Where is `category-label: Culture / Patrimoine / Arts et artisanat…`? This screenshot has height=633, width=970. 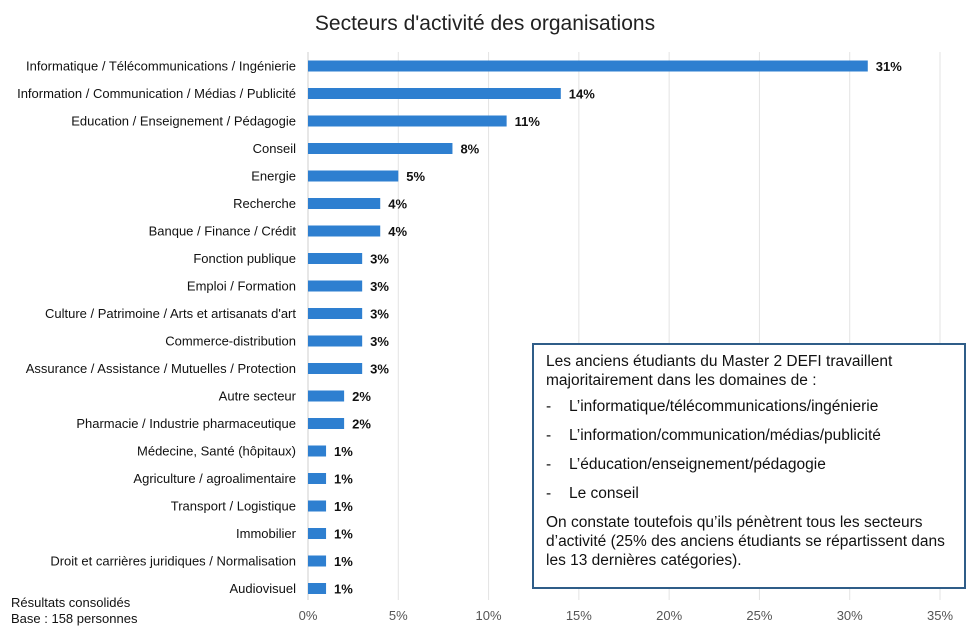 category-label: Culture / Patrimoine / Arts et artisanat… is located at coordinates (170, 313).